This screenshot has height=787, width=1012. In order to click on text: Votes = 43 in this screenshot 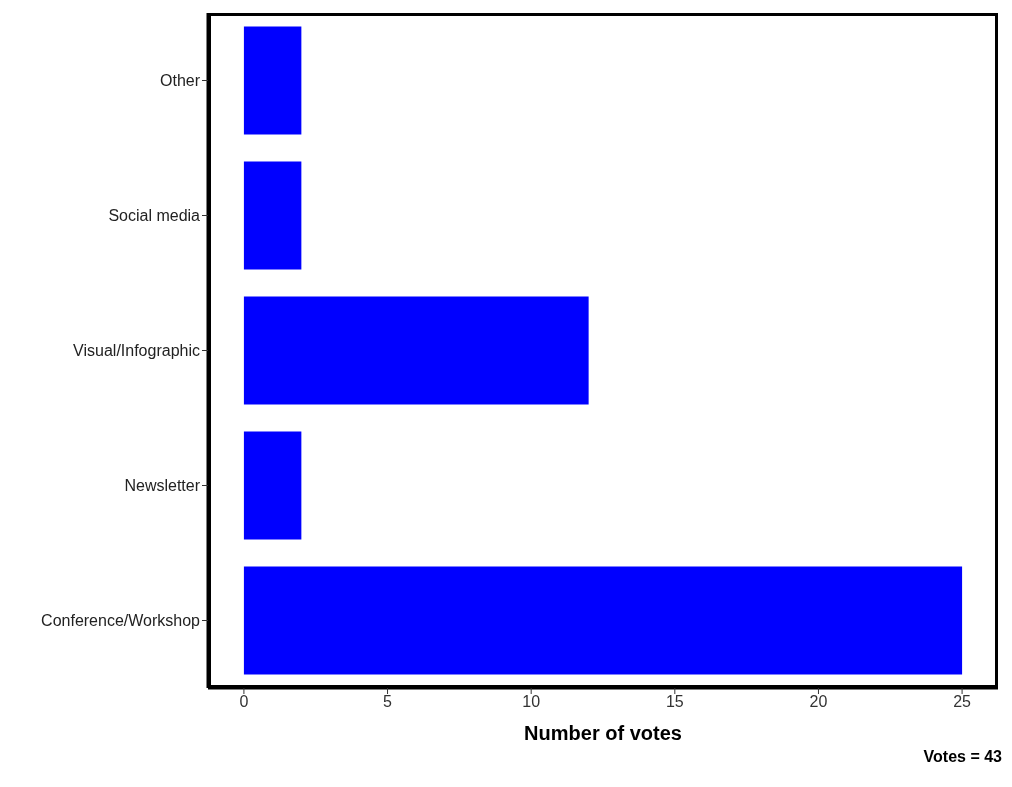, I will do `click(962, 757)`.